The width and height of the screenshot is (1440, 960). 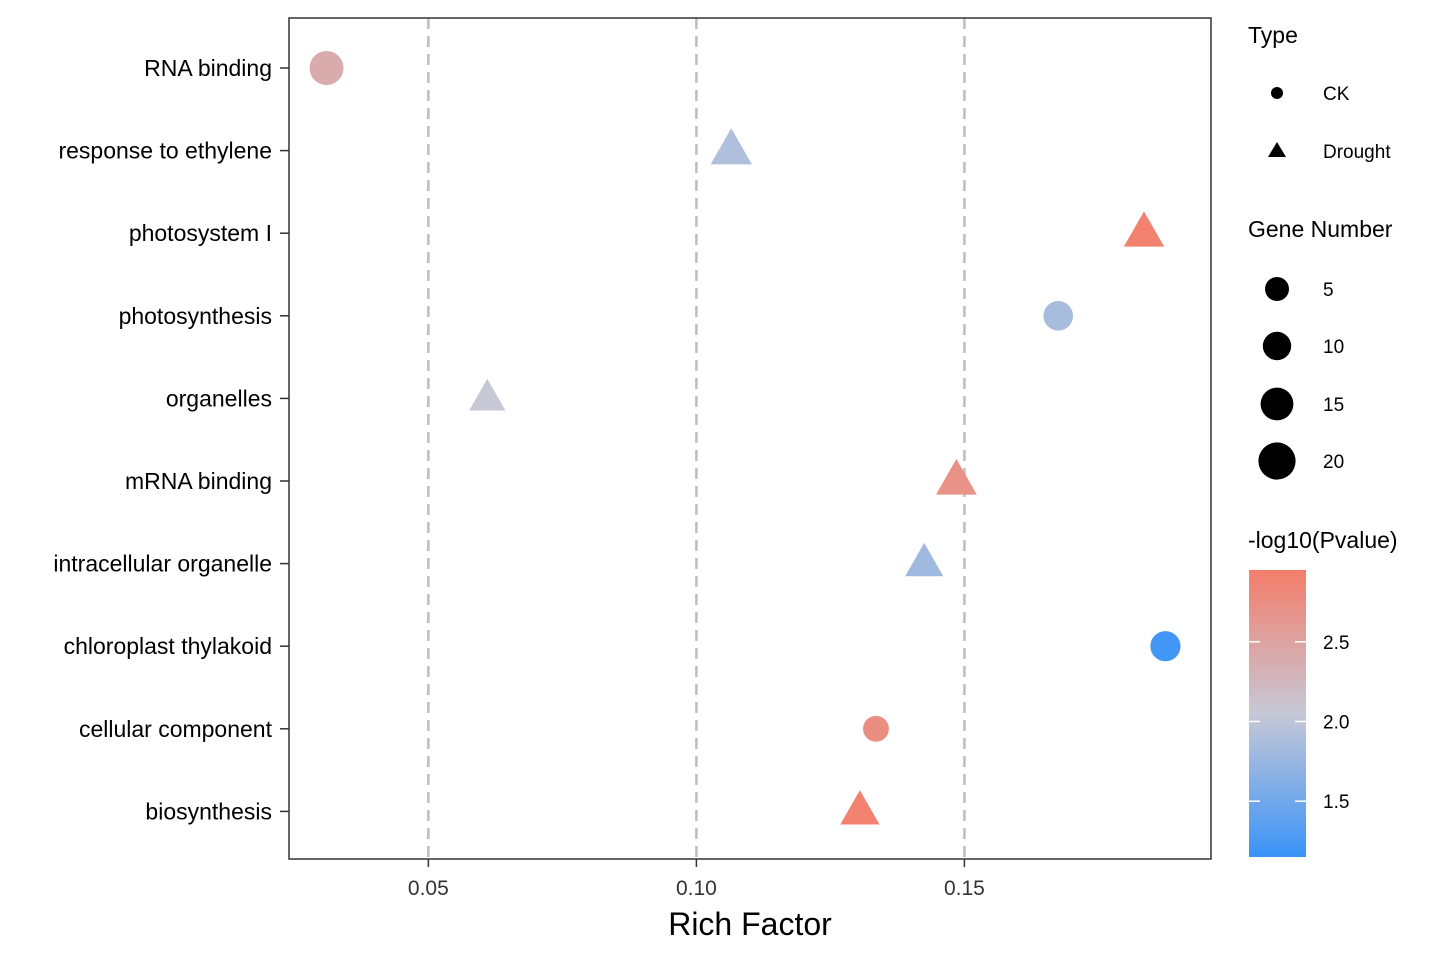 I want to click on x-tick-label-0-15: 0.15, so click(x=964, y=888).